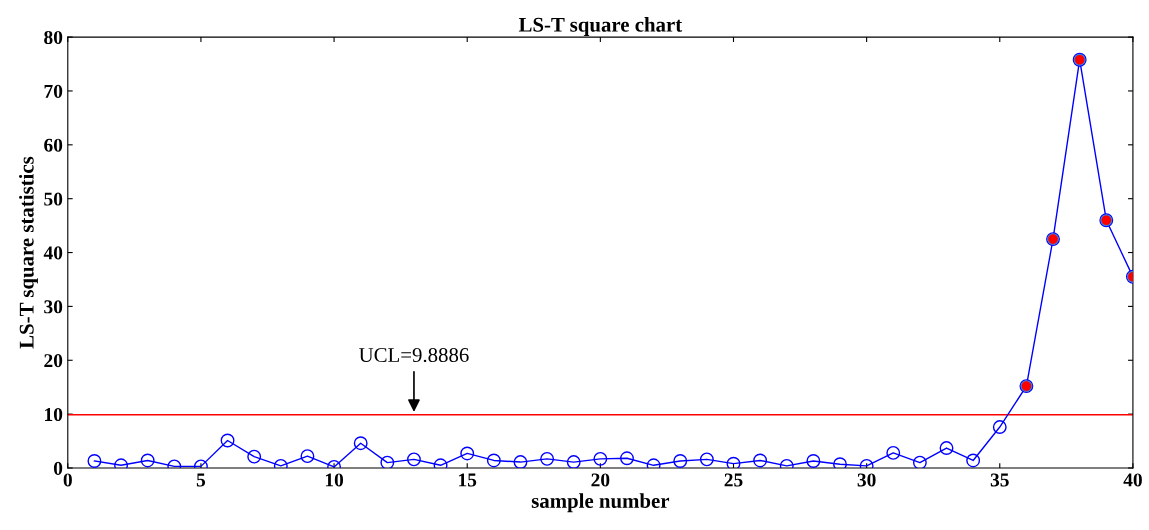  I want to click on y-tick-label: 30, so click(53, 307).